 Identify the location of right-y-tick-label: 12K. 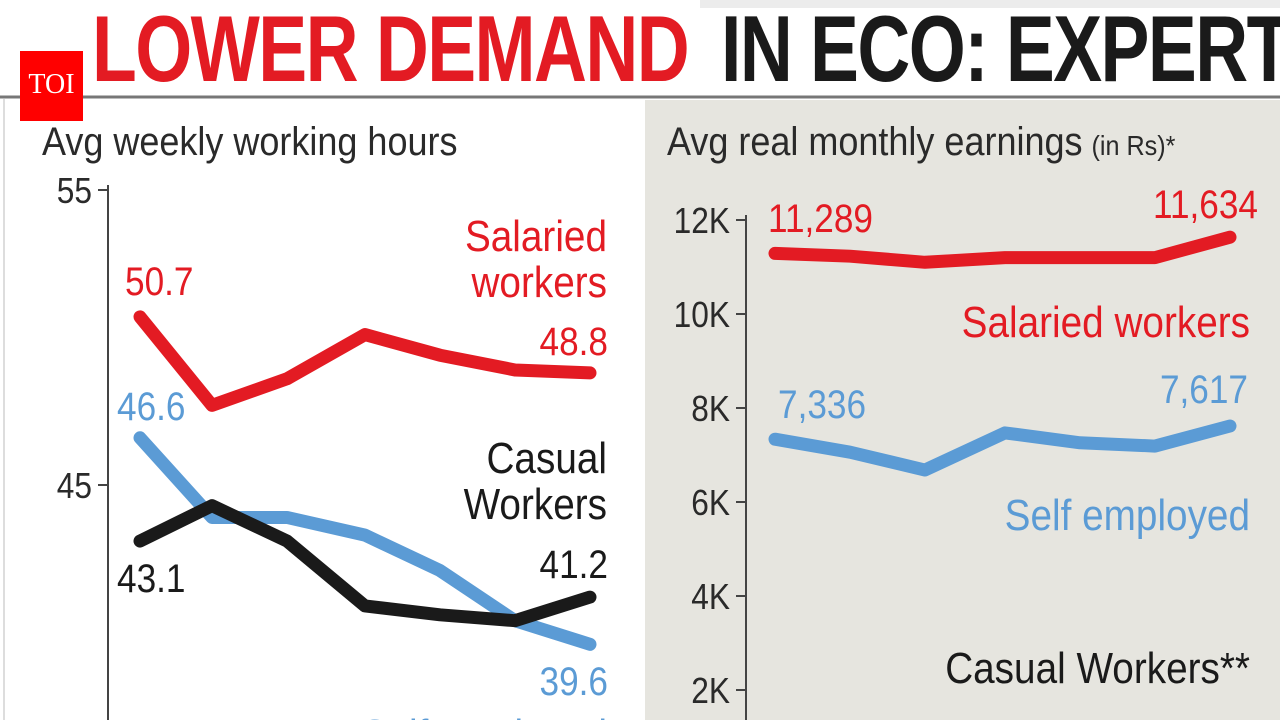
(702, 221).